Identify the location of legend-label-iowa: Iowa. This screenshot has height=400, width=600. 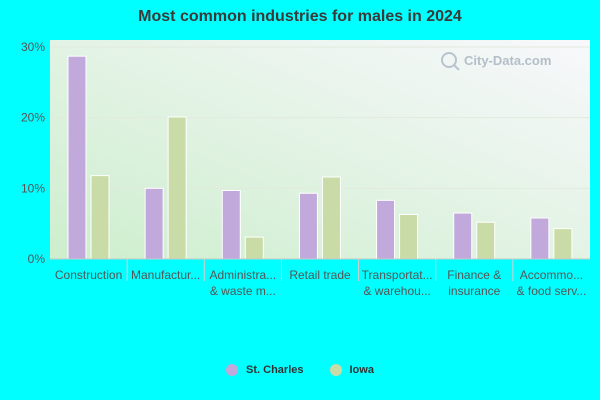
(361, 370).